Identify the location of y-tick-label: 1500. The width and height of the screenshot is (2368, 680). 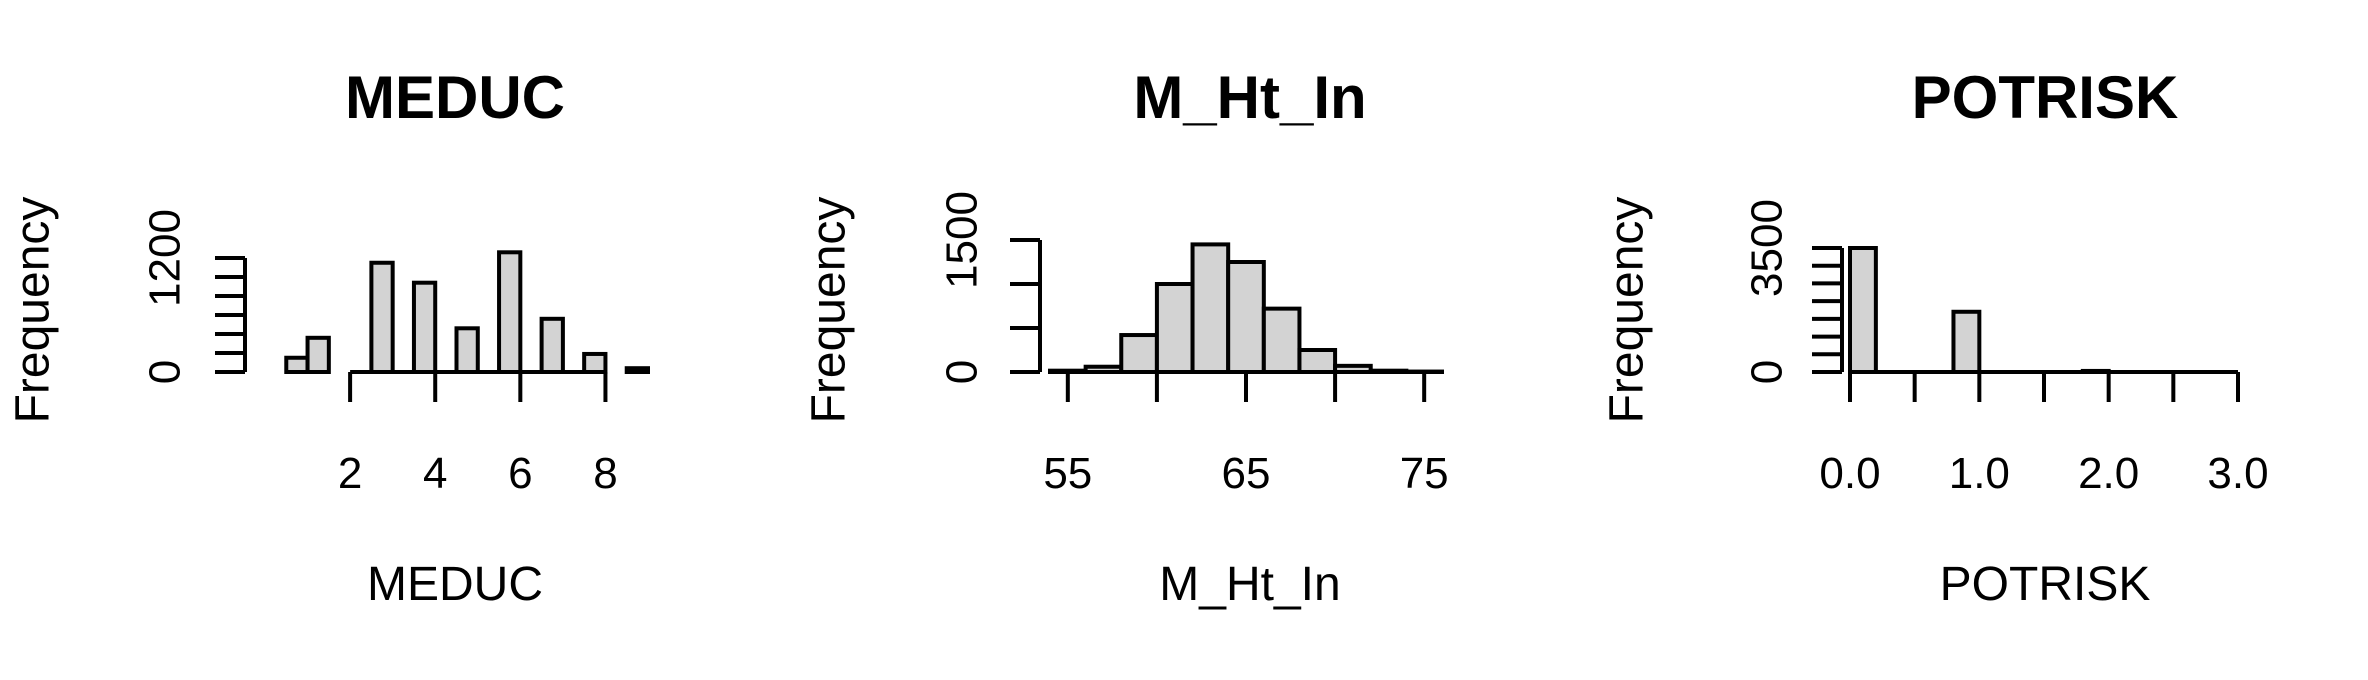
(962, 240).